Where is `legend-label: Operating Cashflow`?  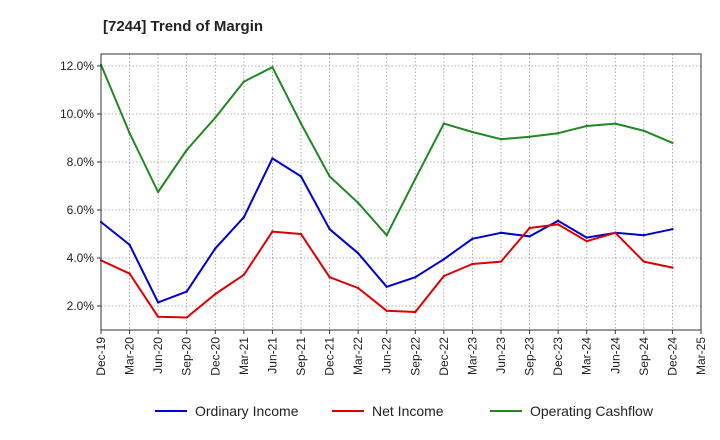
legend-label: Operating Cashflow is located at coordinates (592, 411).